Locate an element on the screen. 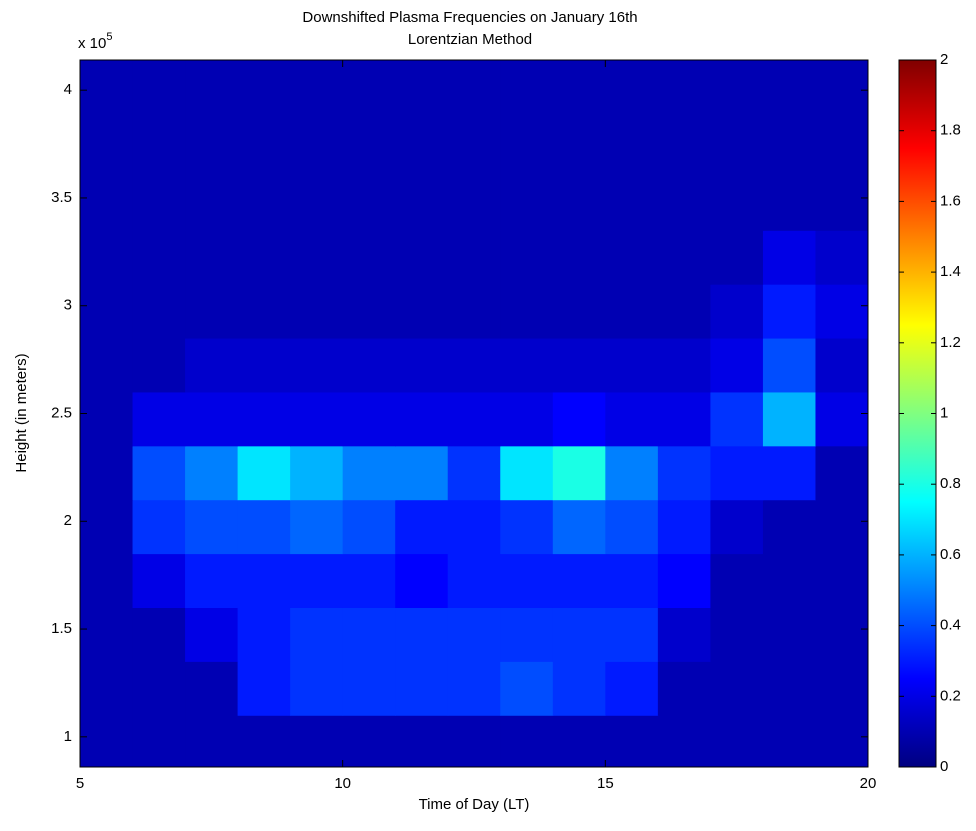 The height and width of the screenshot is (831, 976). x-tick-label: 15 is located at coordinates (605, 783).